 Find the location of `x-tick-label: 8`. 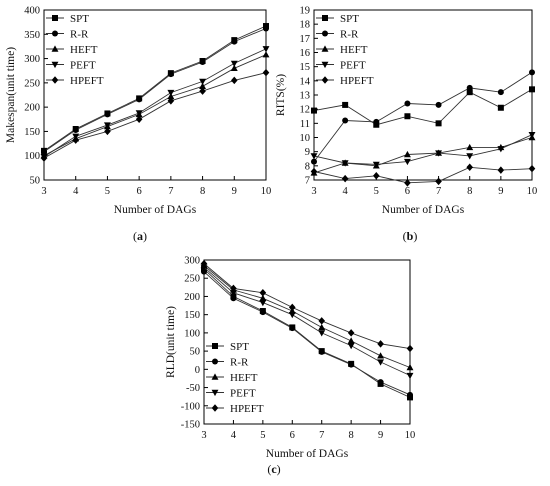

x-tick-label: 8 is located at coordinates (351, 435).